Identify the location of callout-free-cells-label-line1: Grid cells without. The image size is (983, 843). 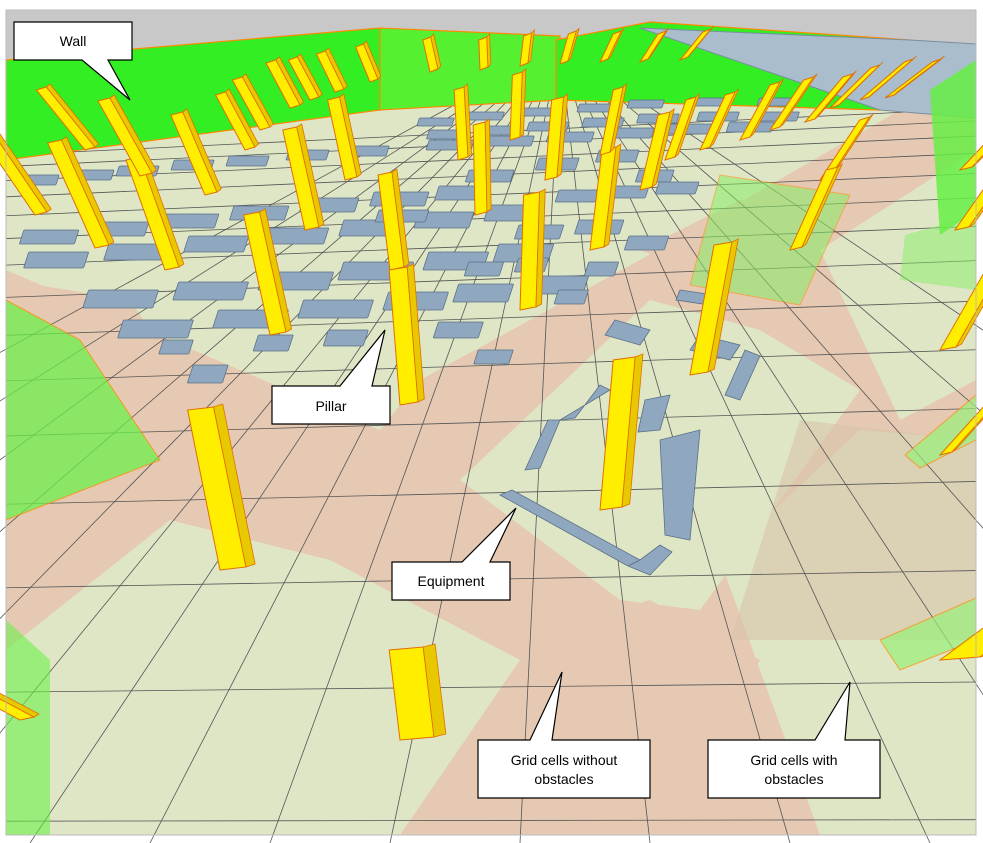
(564, 760).